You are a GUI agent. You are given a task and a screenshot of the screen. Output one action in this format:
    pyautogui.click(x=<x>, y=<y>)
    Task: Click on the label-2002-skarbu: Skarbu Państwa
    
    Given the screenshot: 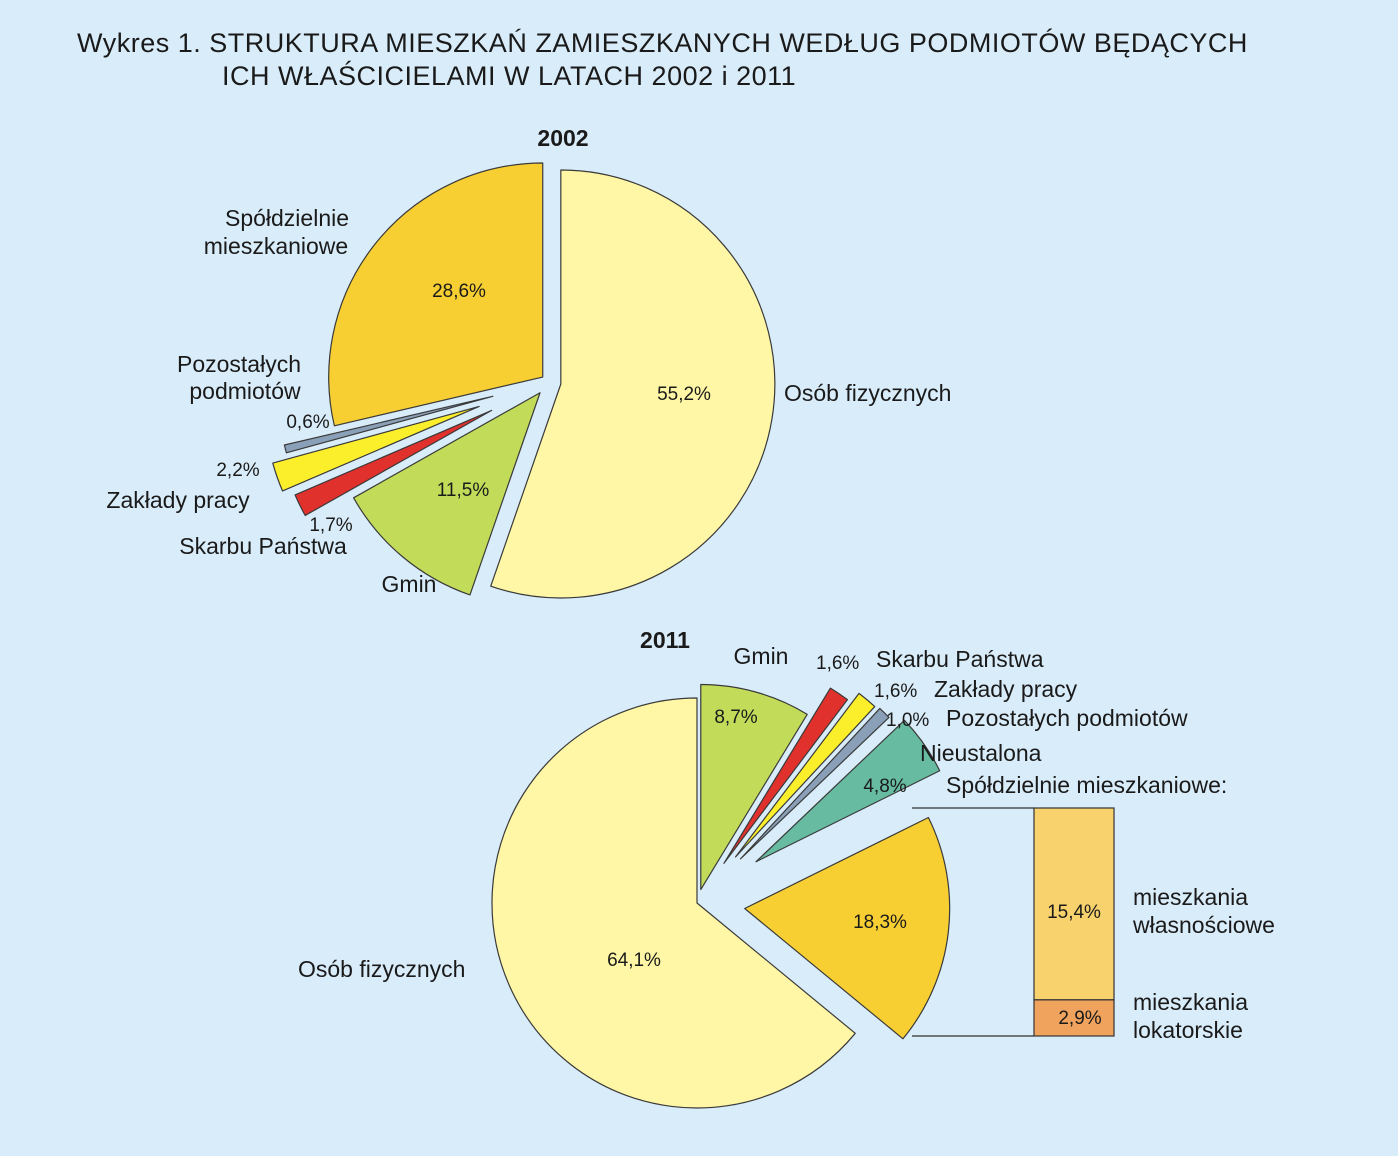 What is the action you would take?
    pyautogui.click(x=263, y=546)
    